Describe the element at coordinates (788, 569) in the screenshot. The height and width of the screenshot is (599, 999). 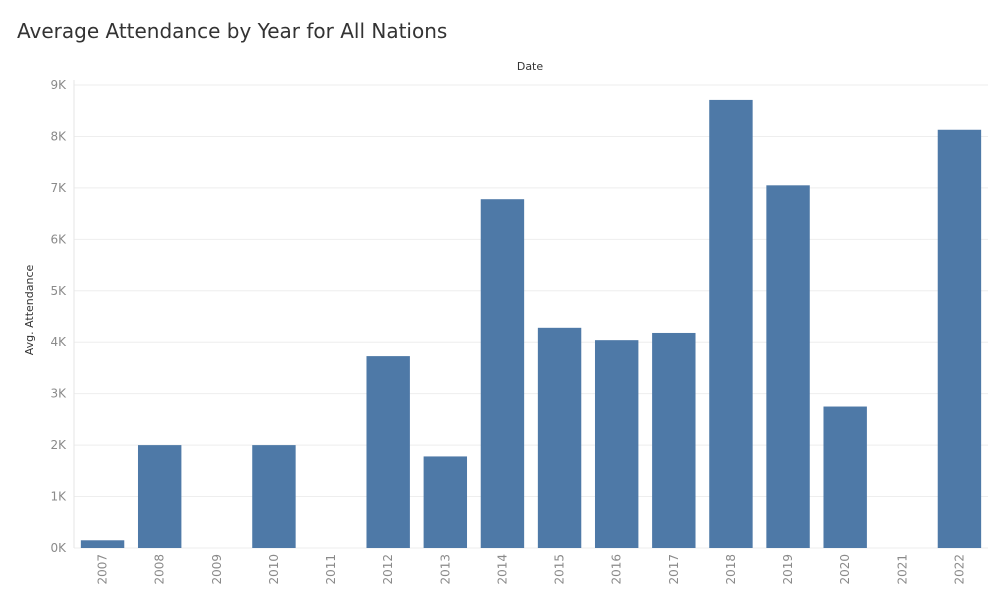
I see `x-tick-label: 2019` at that location.